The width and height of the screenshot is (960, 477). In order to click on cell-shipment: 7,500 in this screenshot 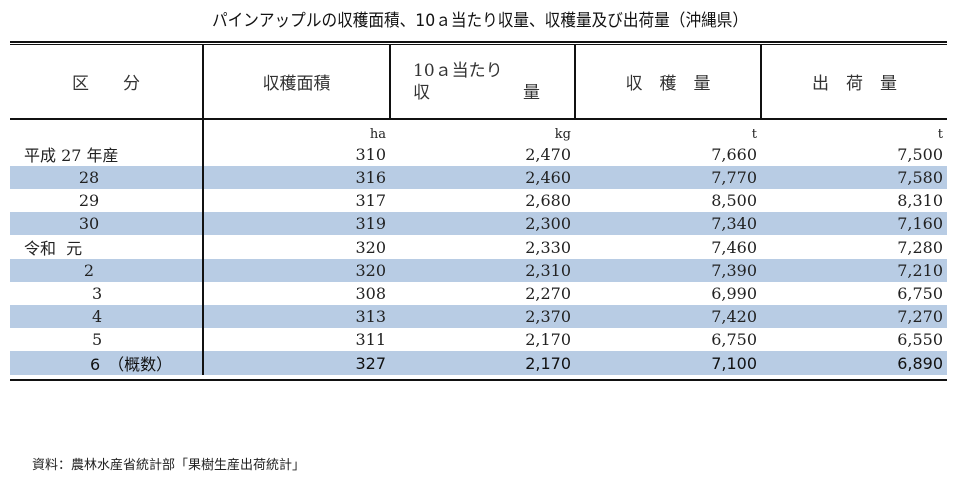, I will do `click(920, 154)`.